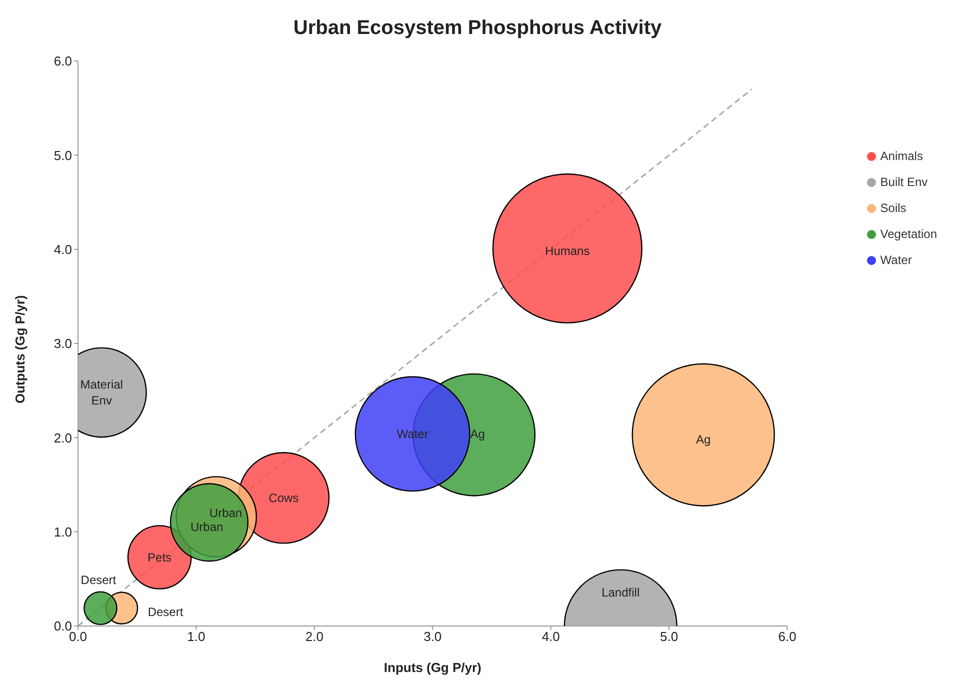 This screenshot has height=692, width=955. What do you see at coordinates (63, 249) in the screenshot?
I see `y-tick-label: 4.0` at bounding box center [63, 249].